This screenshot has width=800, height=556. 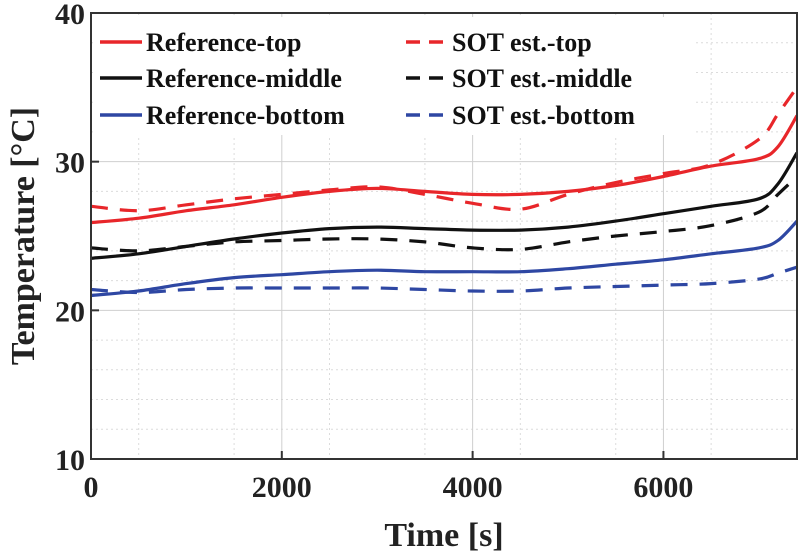 I want to click on y-tick-label: 10, so click(x=70, y=460).